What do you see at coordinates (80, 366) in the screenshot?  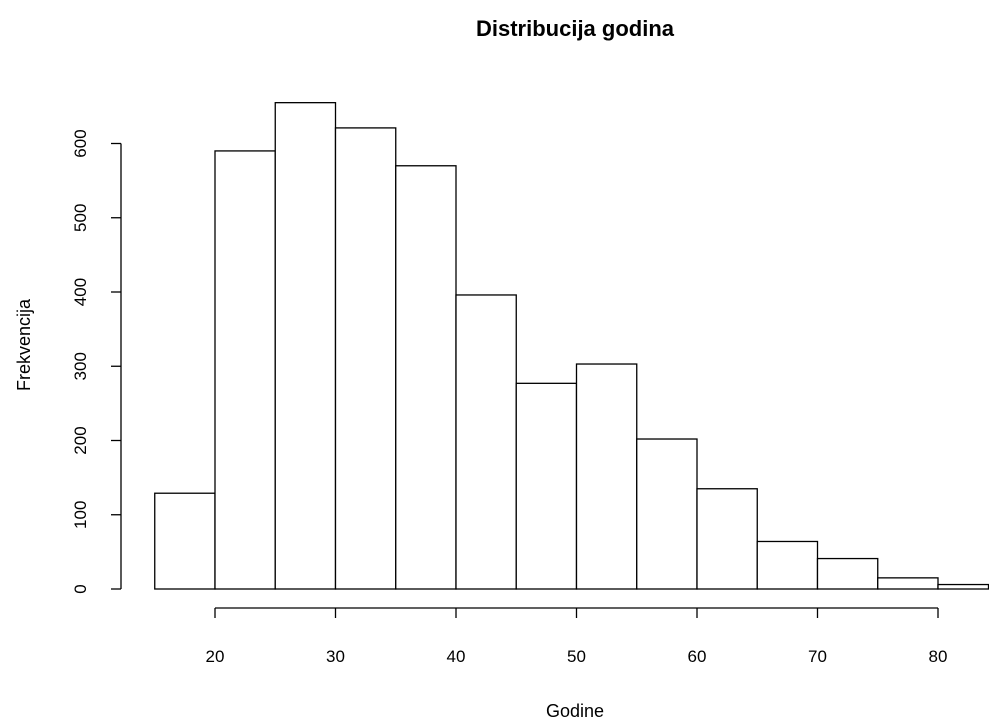 I see `y-tick-label-300: 300` at bounding box center [80, 366].